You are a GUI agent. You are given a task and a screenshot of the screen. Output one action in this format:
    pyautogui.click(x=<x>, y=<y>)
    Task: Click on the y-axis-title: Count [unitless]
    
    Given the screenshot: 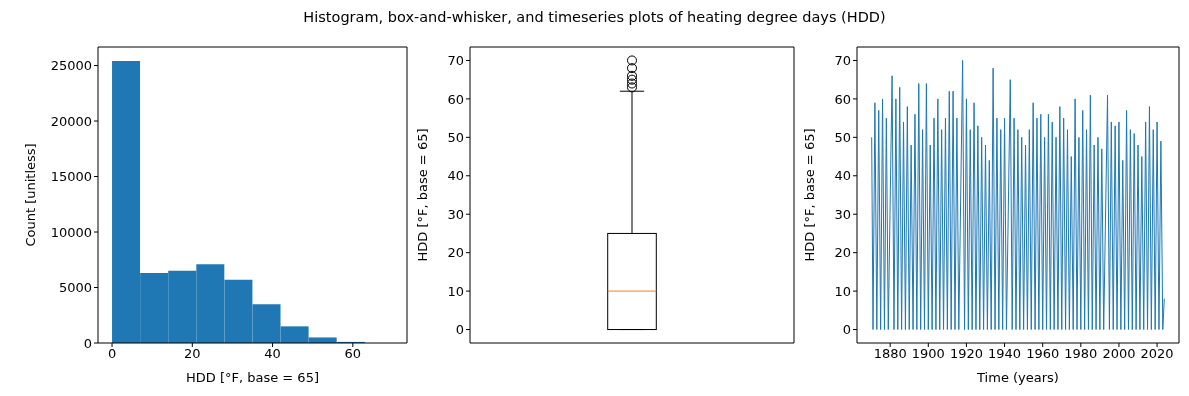 What is the action you would take?
    pyautogui.click(x=30, y=195)
    